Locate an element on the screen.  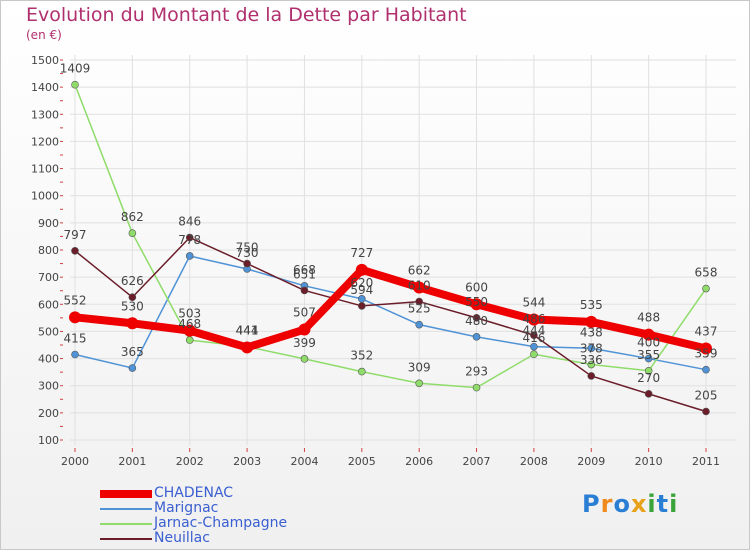
data-label: 797 is located at coordinates (75, 235).